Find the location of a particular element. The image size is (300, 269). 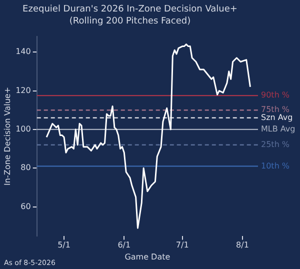

ref-line-label: Szn Avg is located at coordinates (277, 117).